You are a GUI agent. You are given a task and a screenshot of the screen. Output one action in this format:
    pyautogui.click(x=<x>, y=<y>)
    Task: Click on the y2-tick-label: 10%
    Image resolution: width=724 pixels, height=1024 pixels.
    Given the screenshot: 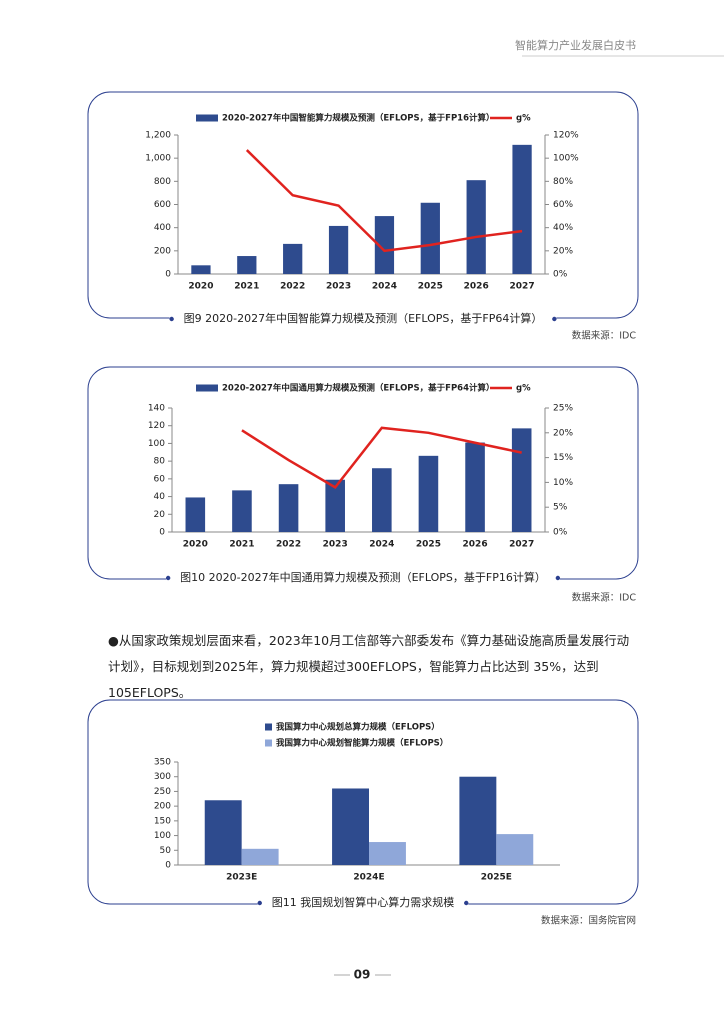 What is the action you would take?
    pyautogui.click(x=563, y=483)
    